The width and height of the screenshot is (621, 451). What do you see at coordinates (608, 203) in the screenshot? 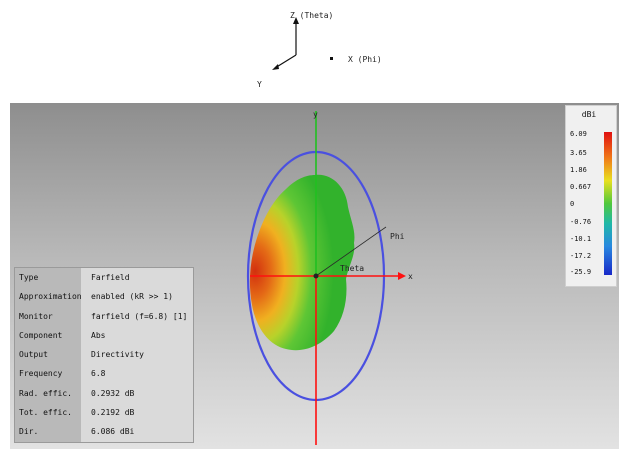
I see `legend-color-bar` at bounding box center [608, 203].